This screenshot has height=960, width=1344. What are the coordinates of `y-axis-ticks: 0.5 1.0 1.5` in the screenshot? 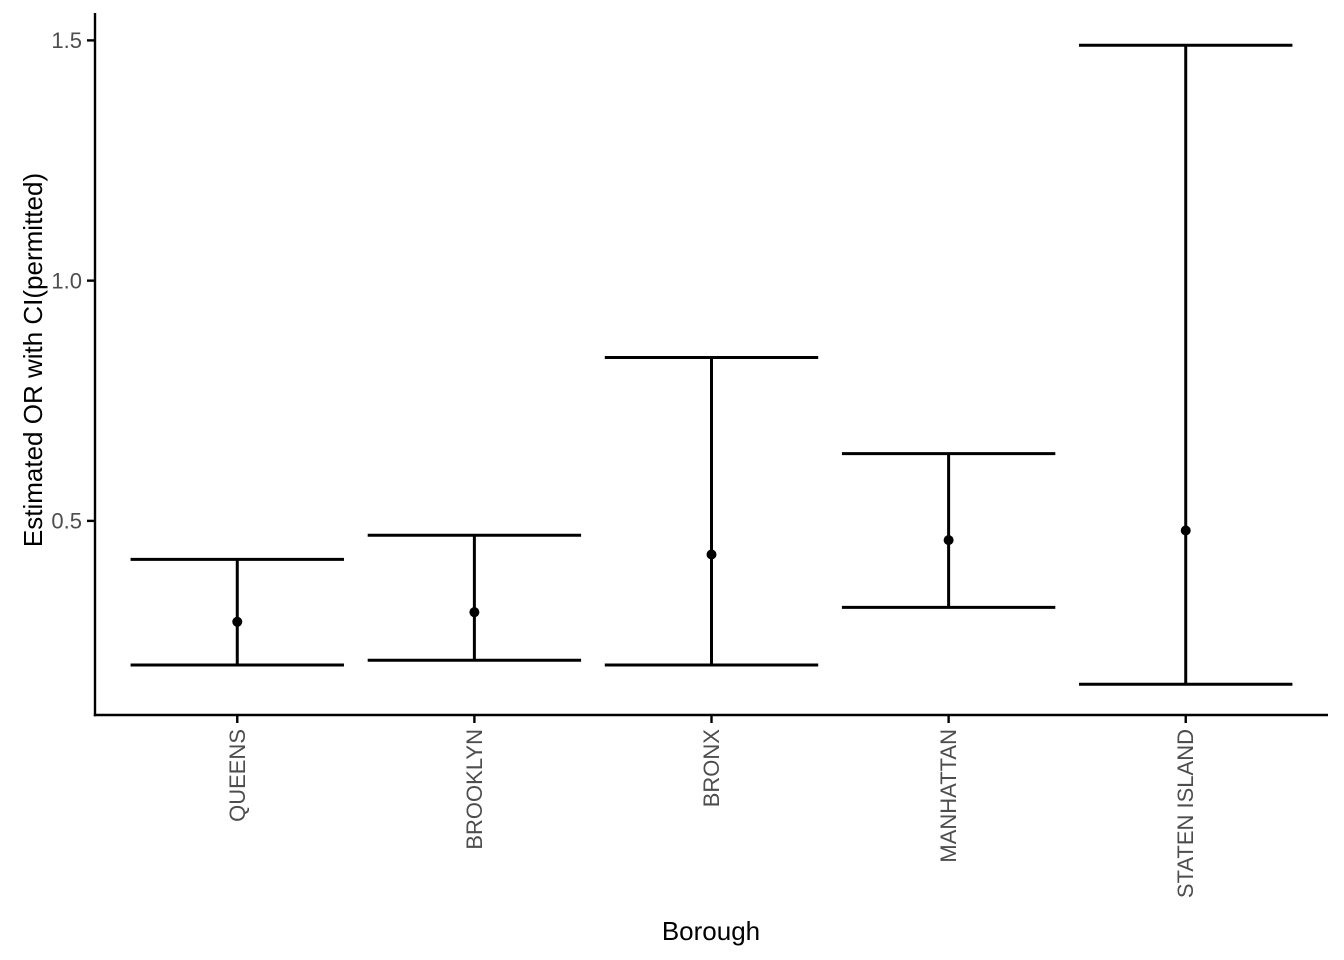 It's located at (73, 281).